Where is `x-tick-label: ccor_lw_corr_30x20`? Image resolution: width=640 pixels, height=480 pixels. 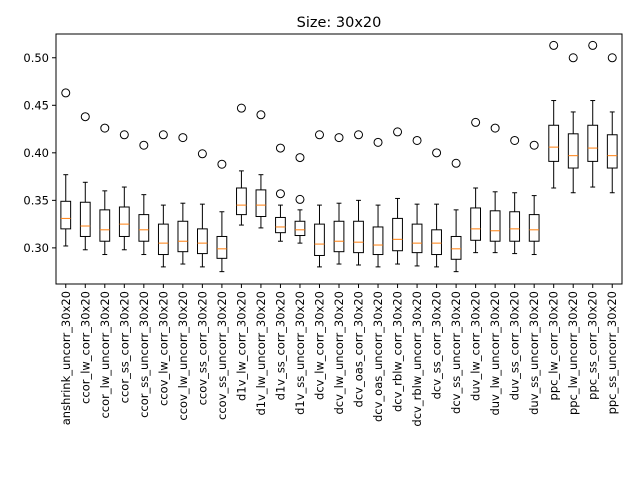 x-tick-label: ccor_lw_corr_30x20 is located at coordinates (85, 347).